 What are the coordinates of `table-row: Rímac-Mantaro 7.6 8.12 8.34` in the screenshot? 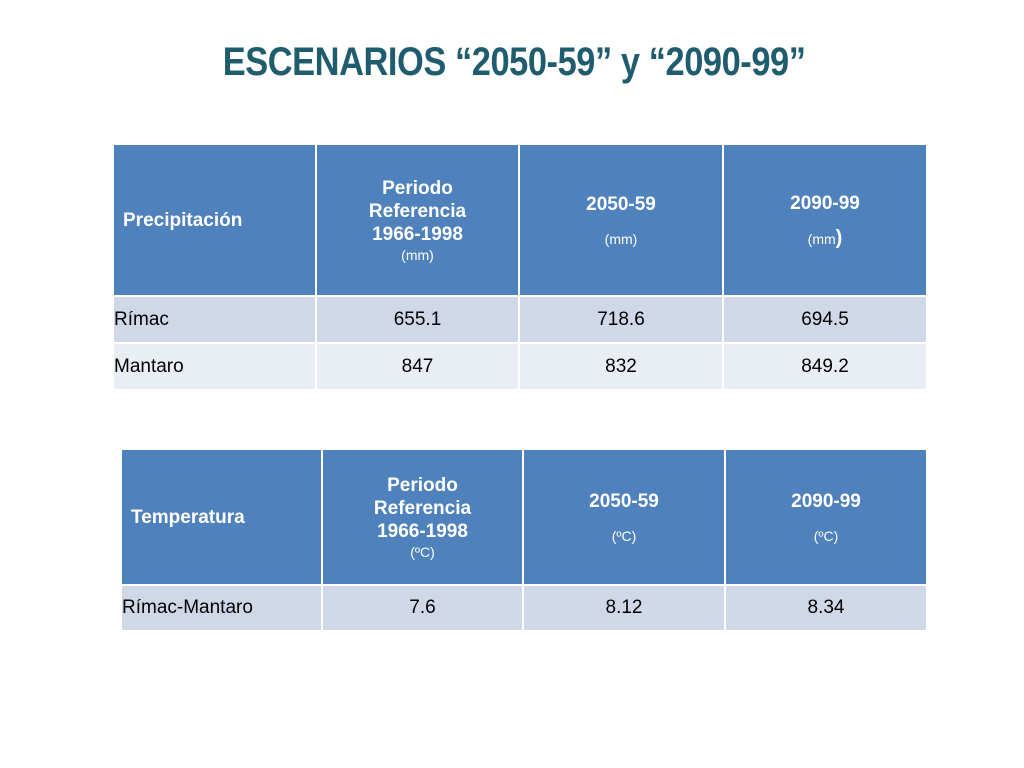 It's located at (524, 608).